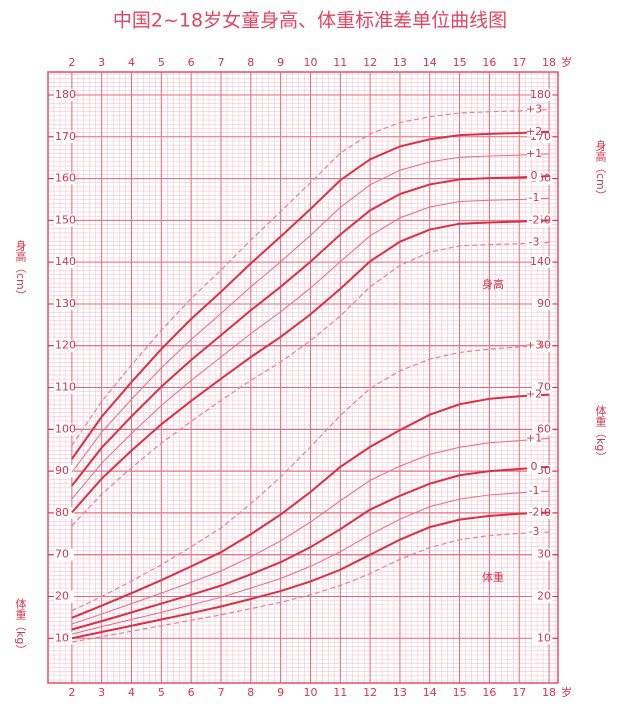  I want to click on y-axis-title-right: 身高（cm）, so click(600, 170).